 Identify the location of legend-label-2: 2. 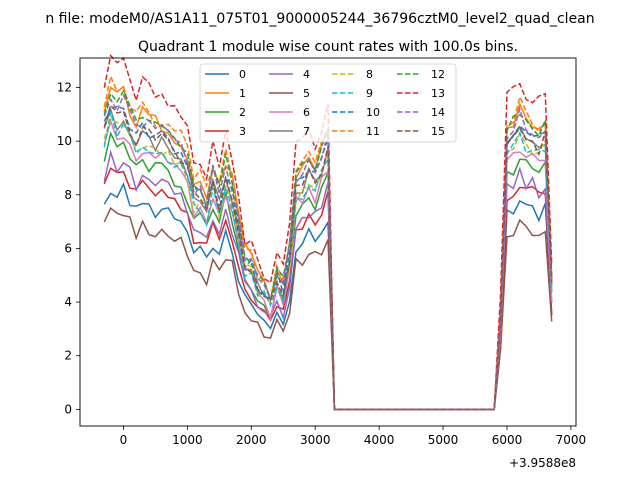
(242, 112).